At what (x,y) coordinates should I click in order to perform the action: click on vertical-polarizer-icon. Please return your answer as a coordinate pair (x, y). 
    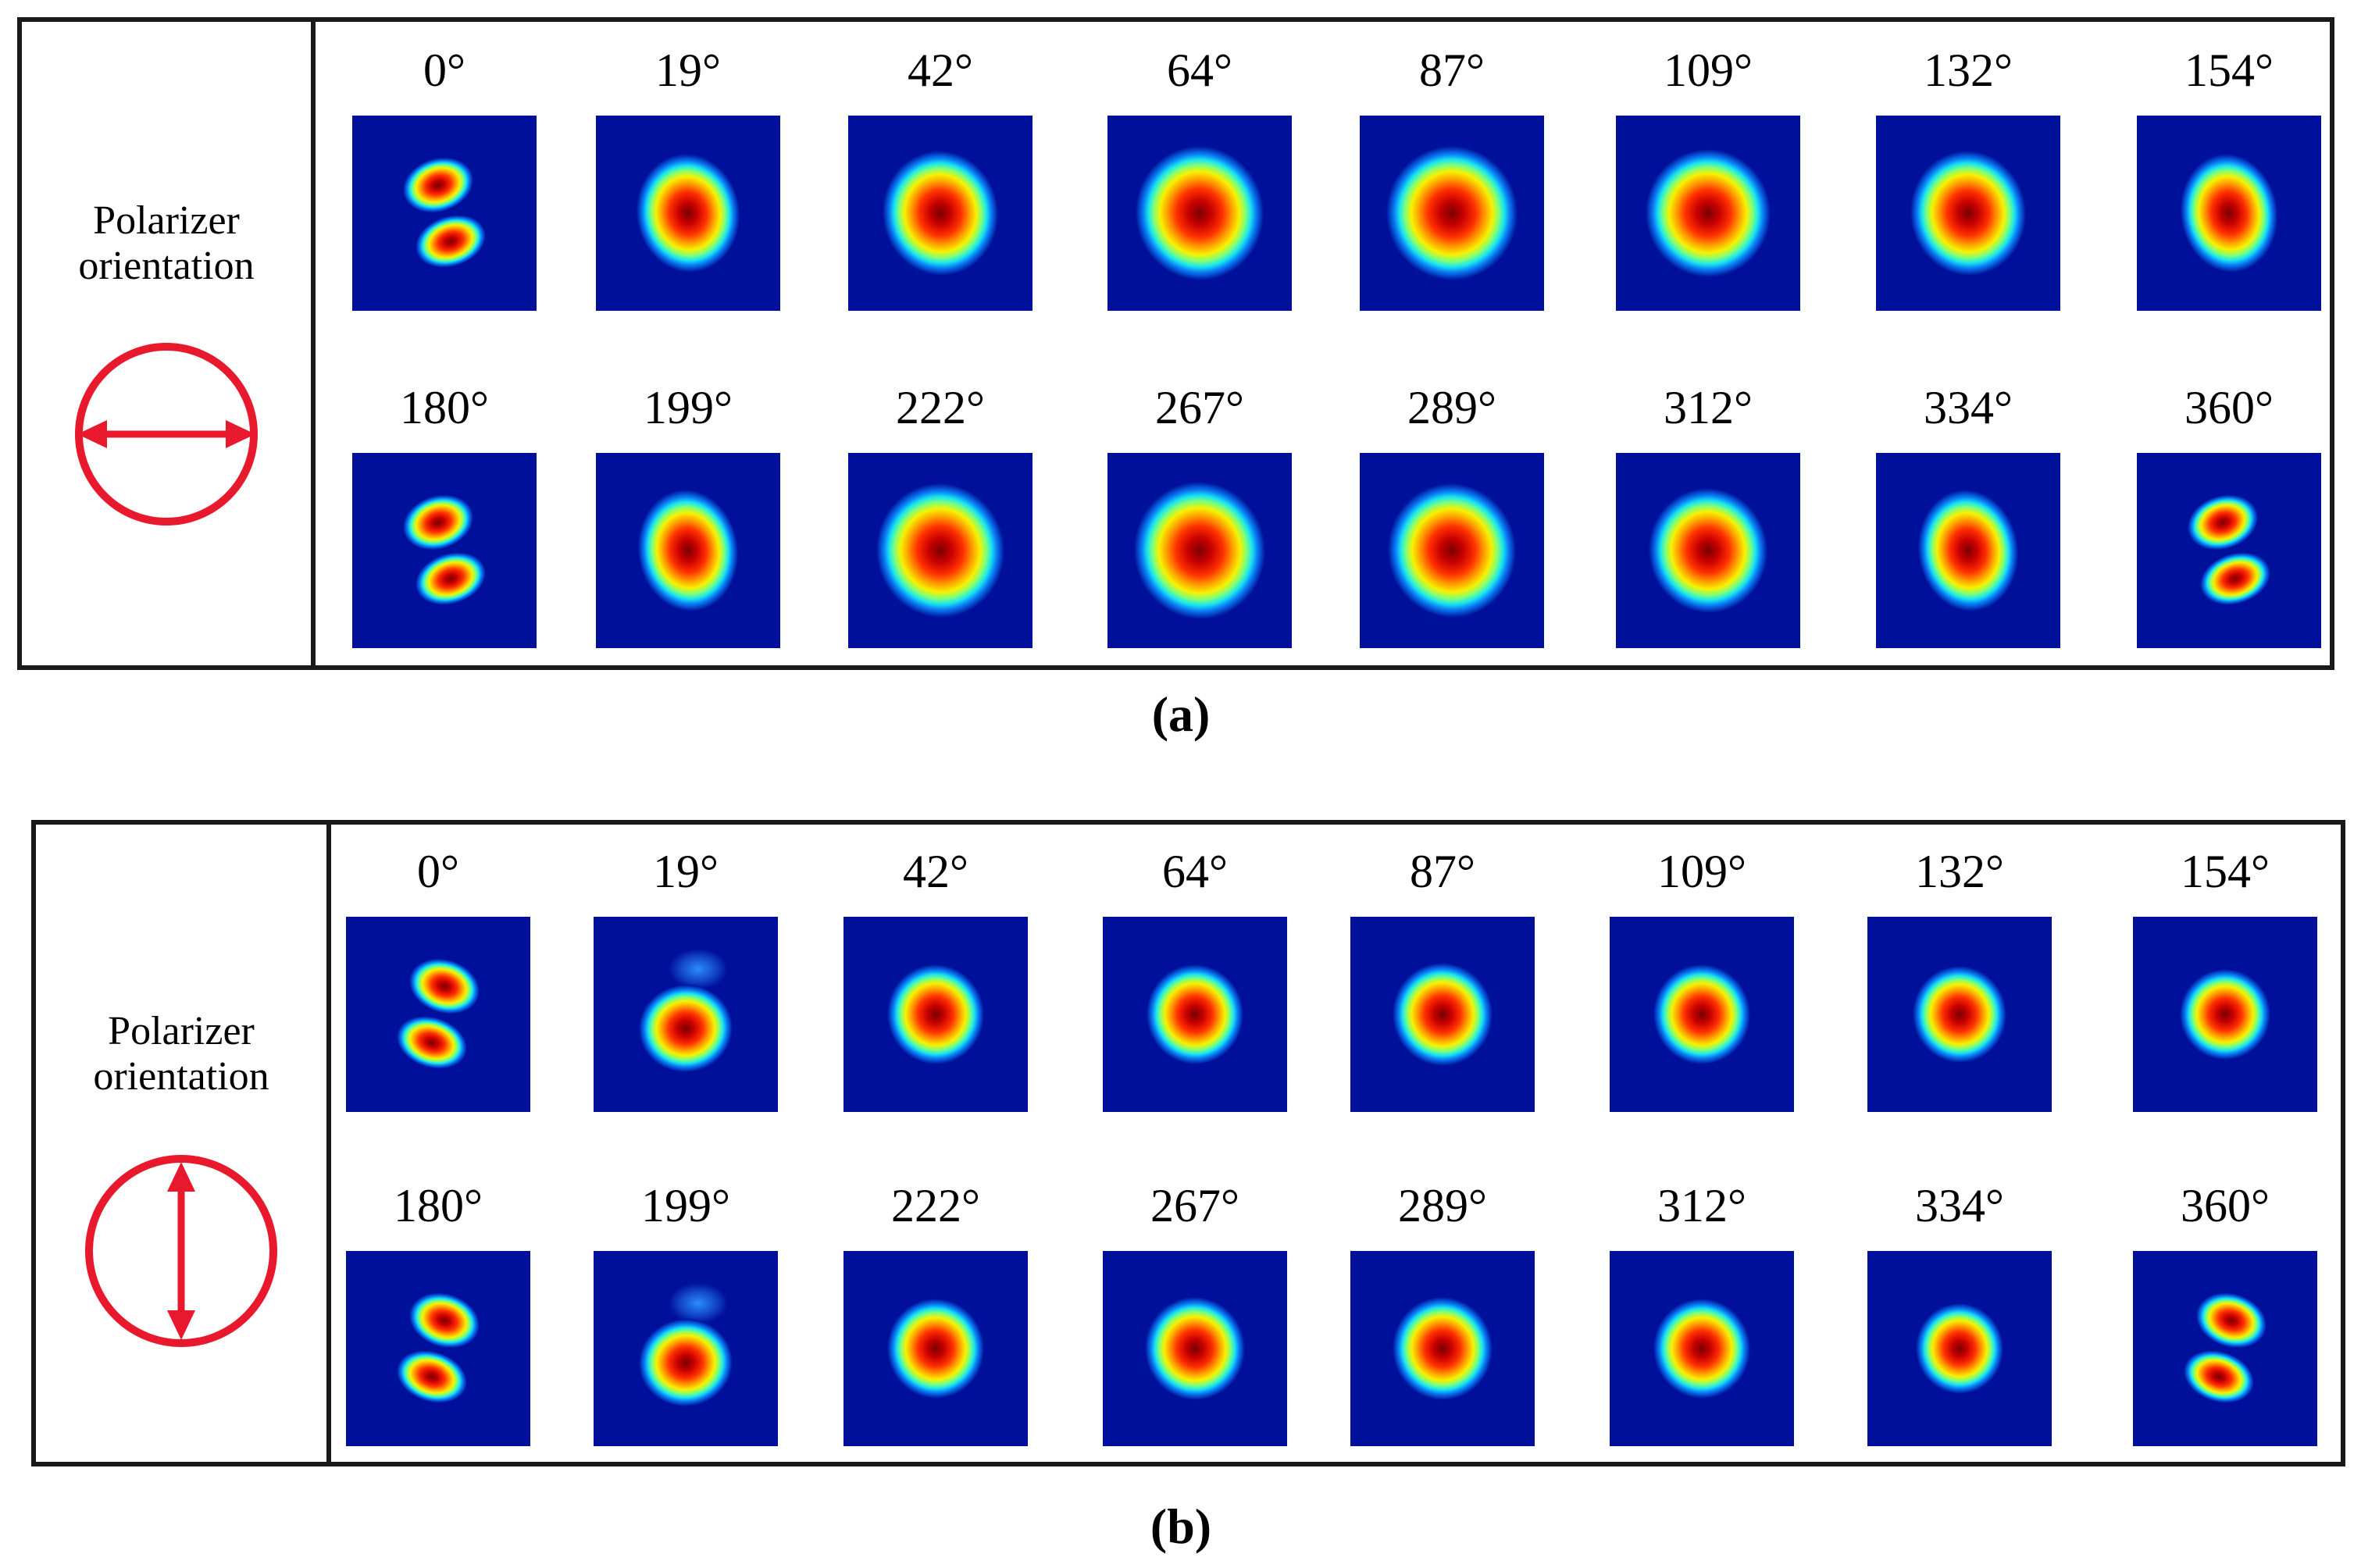
    Looking at the image, I should click on (181, 1251).